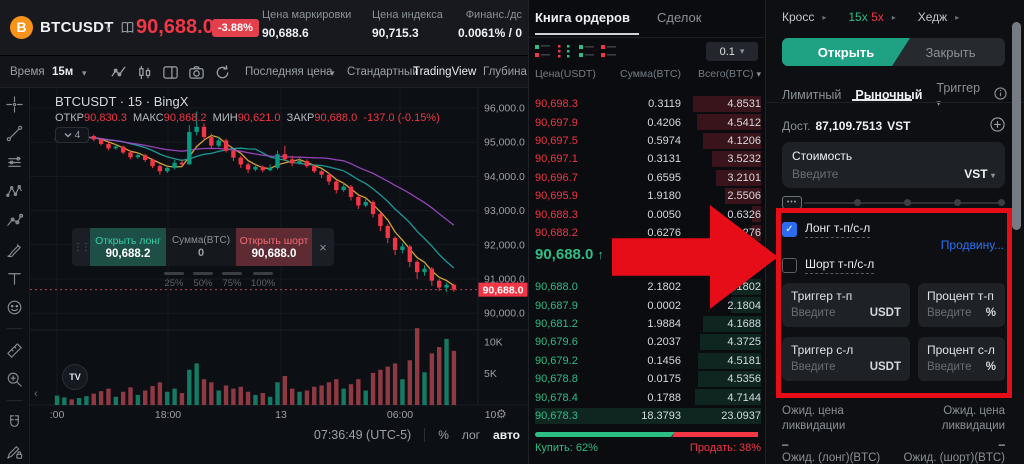  Describe the element at coordinates (586, 51) in the screenshot. I see `view-bids-only-icon` at that location.